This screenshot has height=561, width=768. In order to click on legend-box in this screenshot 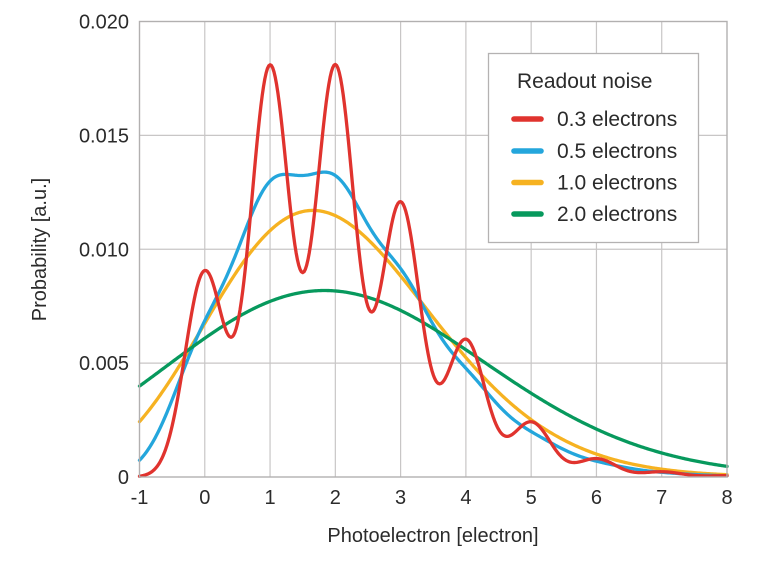, I will do `click(593, 148)`.